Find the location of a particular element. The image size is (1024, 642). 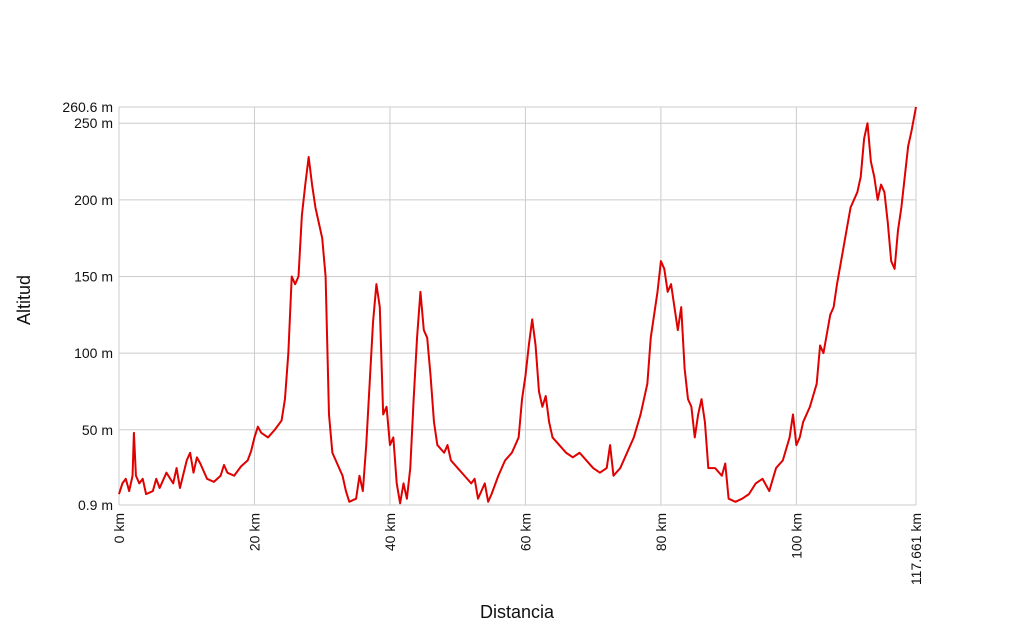

x-tick-label: 60 km is located at coordinates (525, 532).